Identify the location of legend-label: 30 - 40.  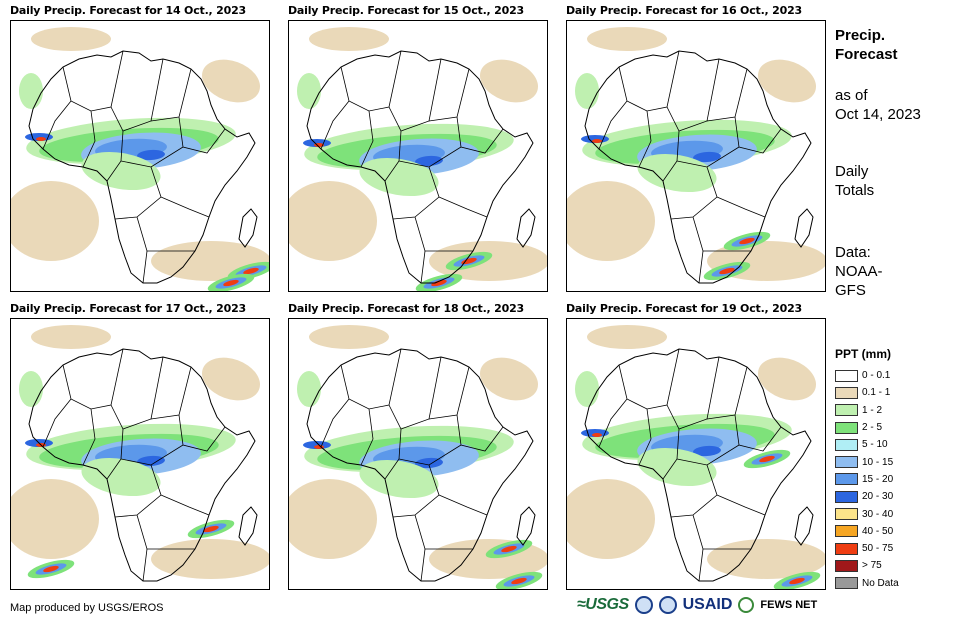
(878, 514).